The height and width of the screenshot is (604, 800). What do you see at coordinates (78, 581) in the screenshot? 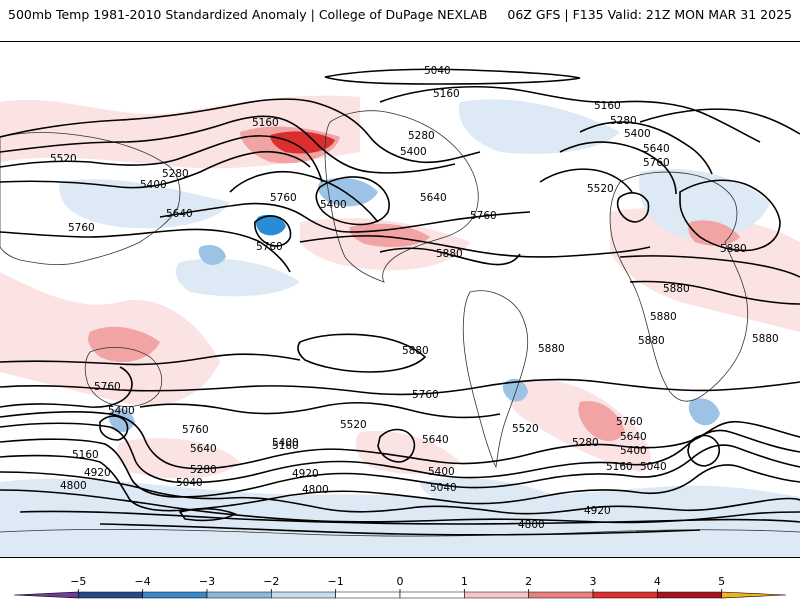
I see `colorbar-tick-label: −5` at bounding box center [78, 581].